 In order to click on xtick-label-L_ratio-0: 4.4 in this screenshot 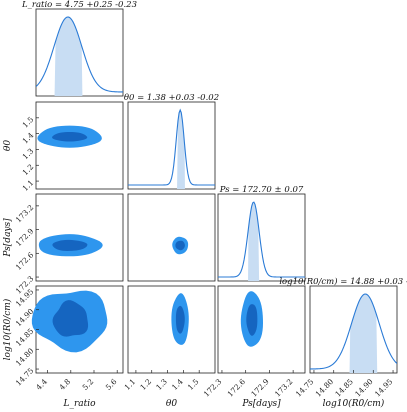, I will do `click(41, 384)`.